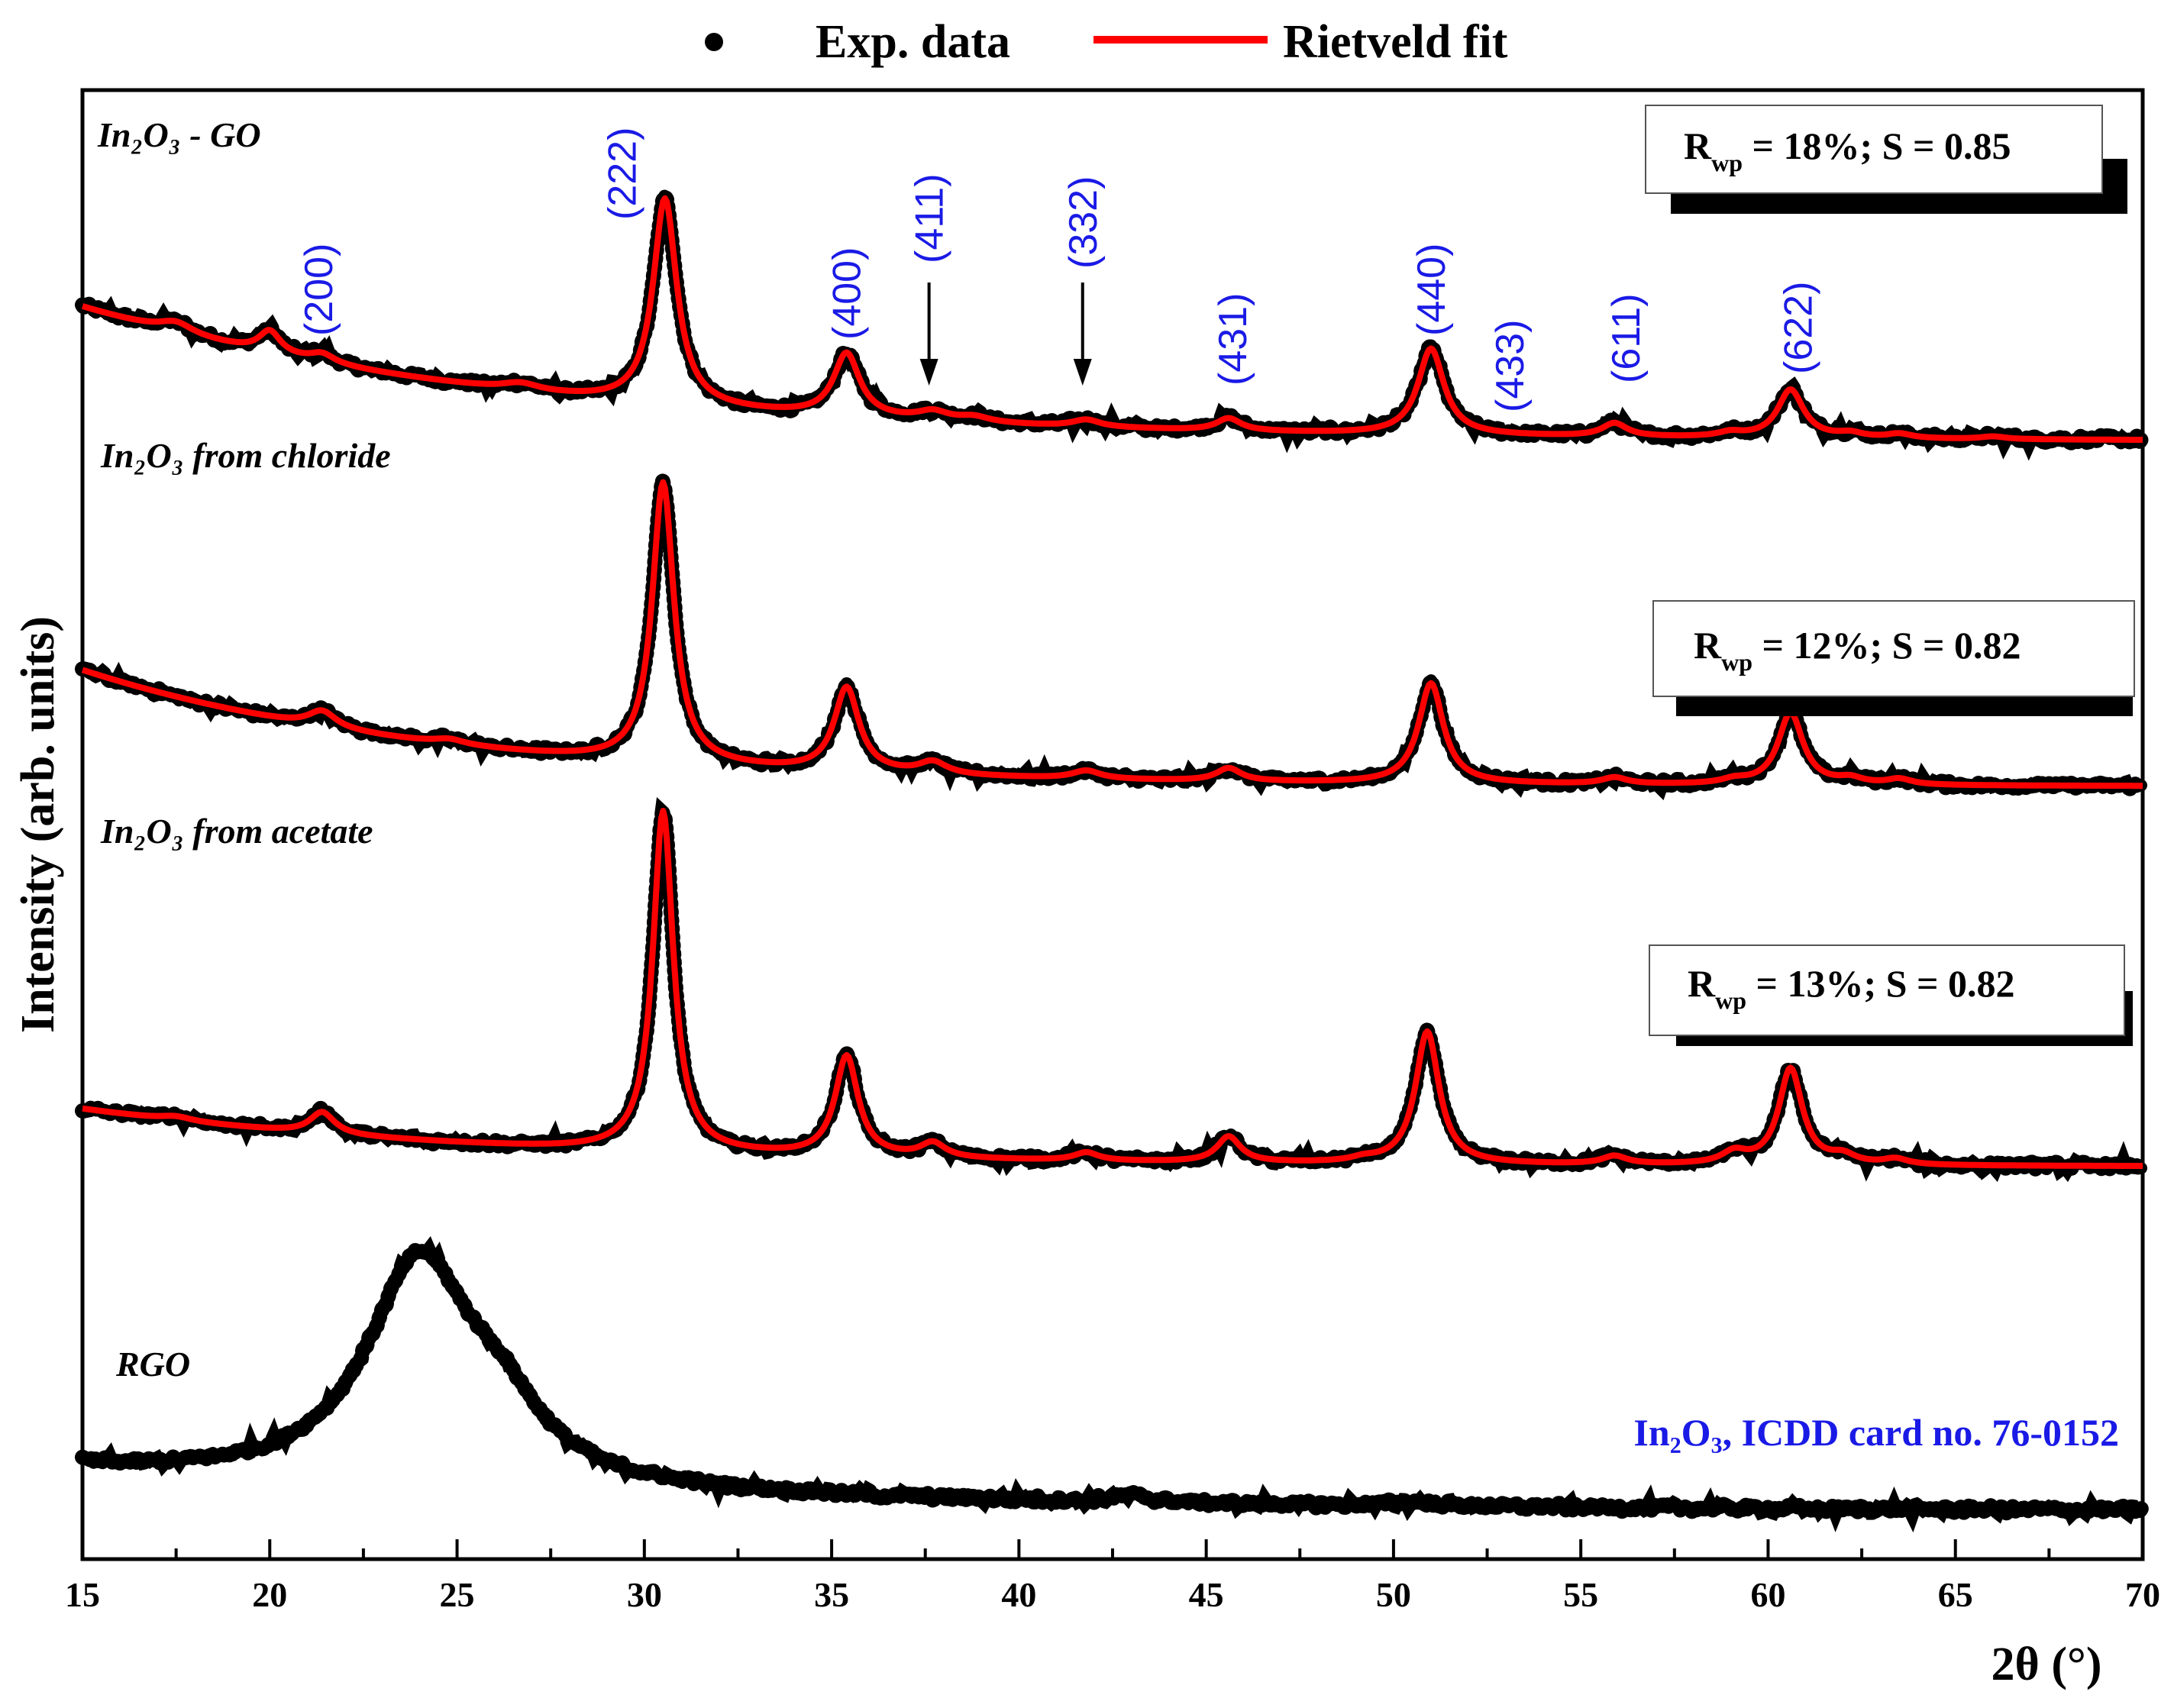 The image size is (2174, 1708). I want to click on legend-exp-marker, so click(714, 42).